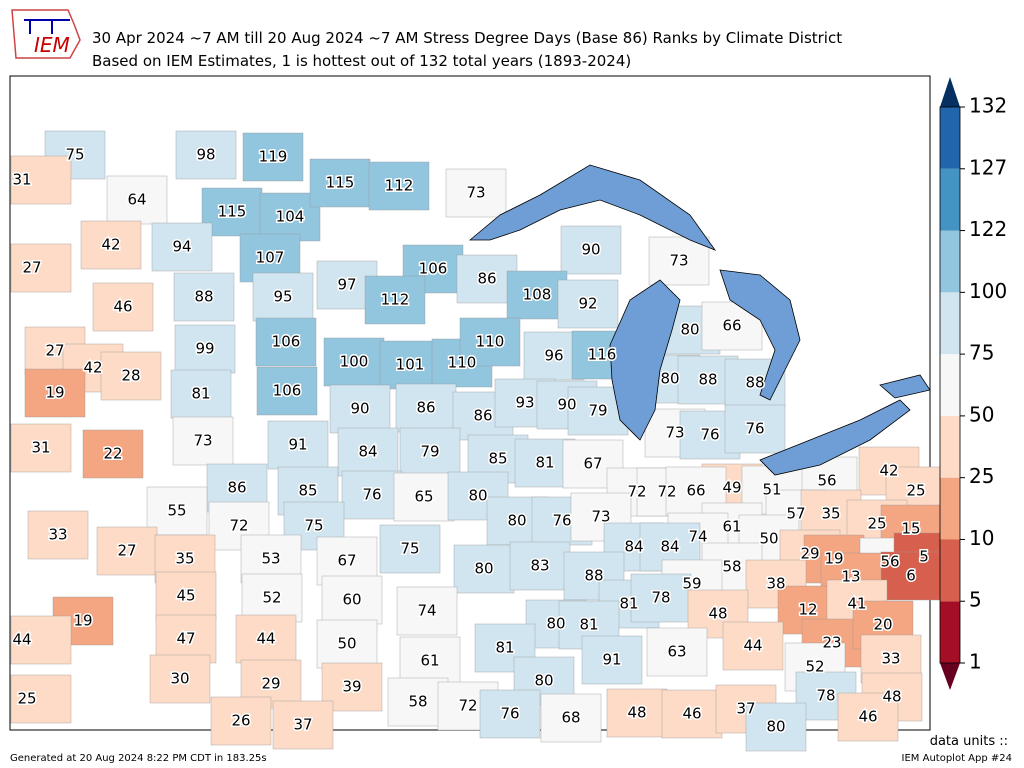 This screenshot has height=768, width=1024. Describe the element at coordinates (270, 684) in the screenshot. I see `district-rank: 29` at that location.